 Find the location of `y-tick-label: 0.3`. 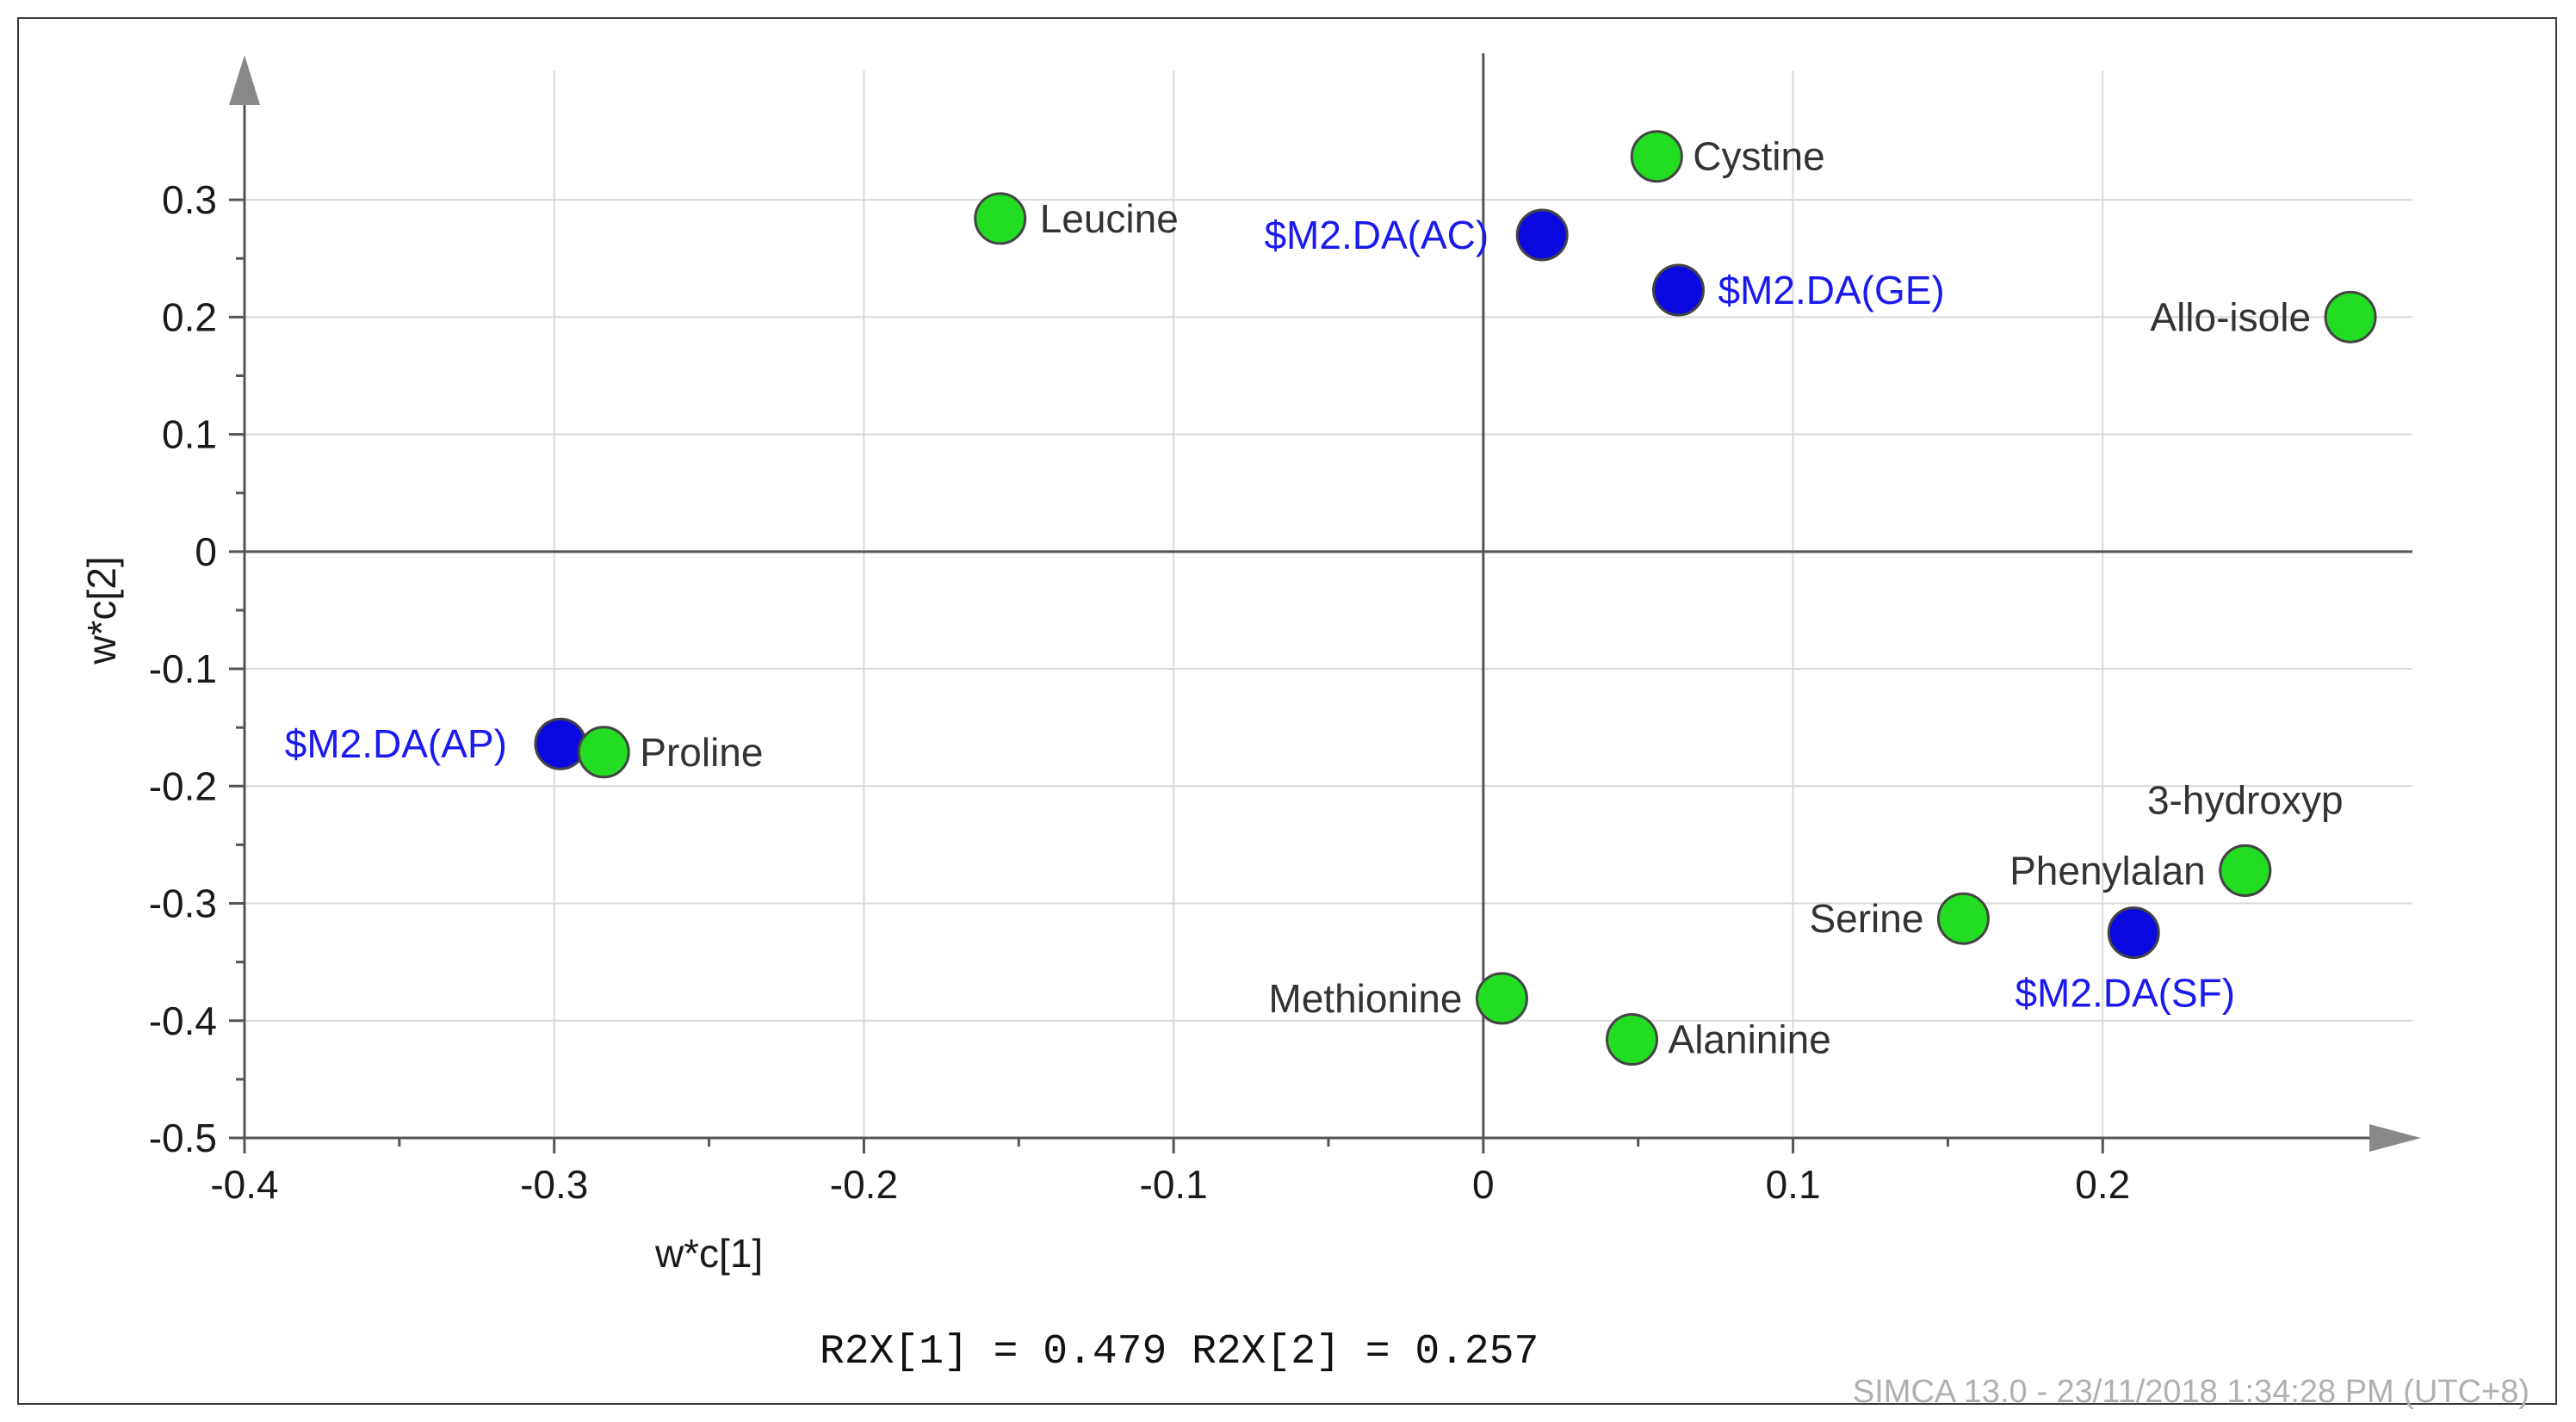

y-tick-label: 0.3 is located at coordinates (189, 199).